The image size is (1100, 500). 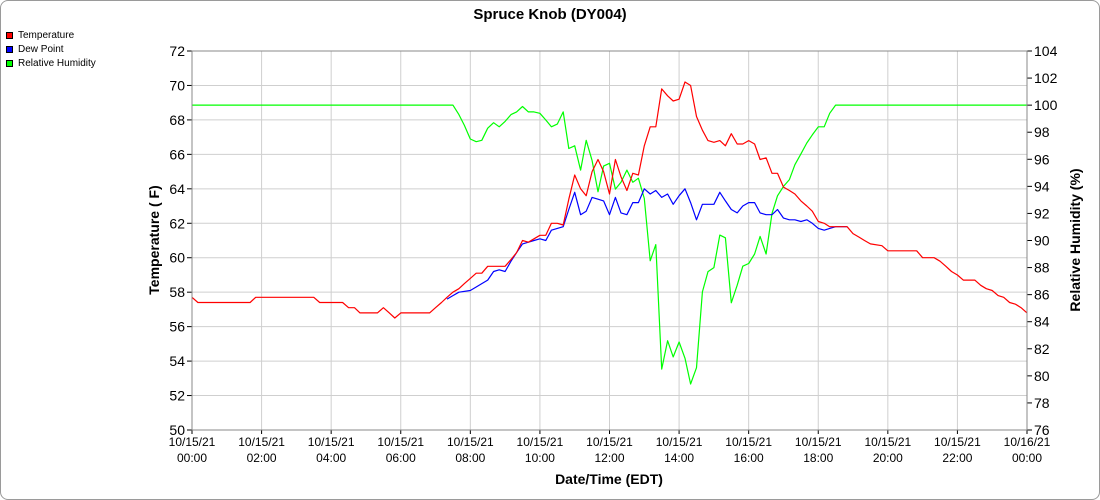 What do you see at coordinates (46, 35) in the screenshot?
I see `legend-label-temperature: Temperature` at bounding box center [46, 35].